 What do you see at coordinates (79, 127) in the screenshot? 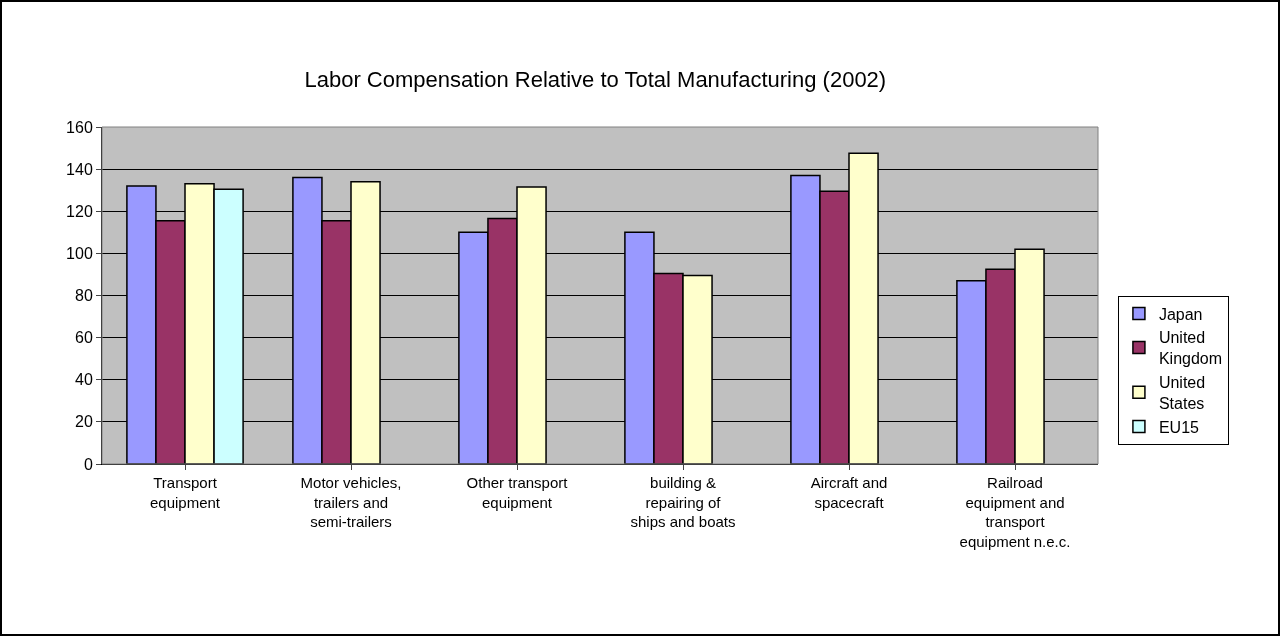
I see `y-tick-label: 160` at bounding box center [79, 127].